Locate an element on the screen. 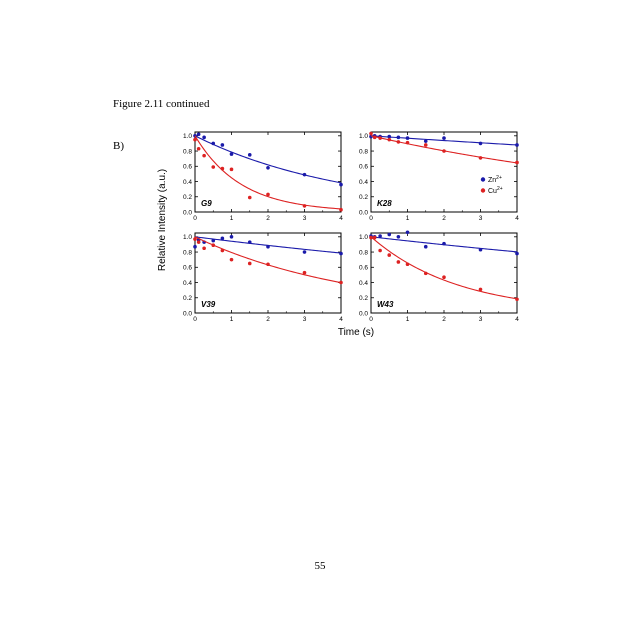 This screenshot has width=640, height=640. figure-caption: Figure 2.11 continued is located at coordinates (161, 104).